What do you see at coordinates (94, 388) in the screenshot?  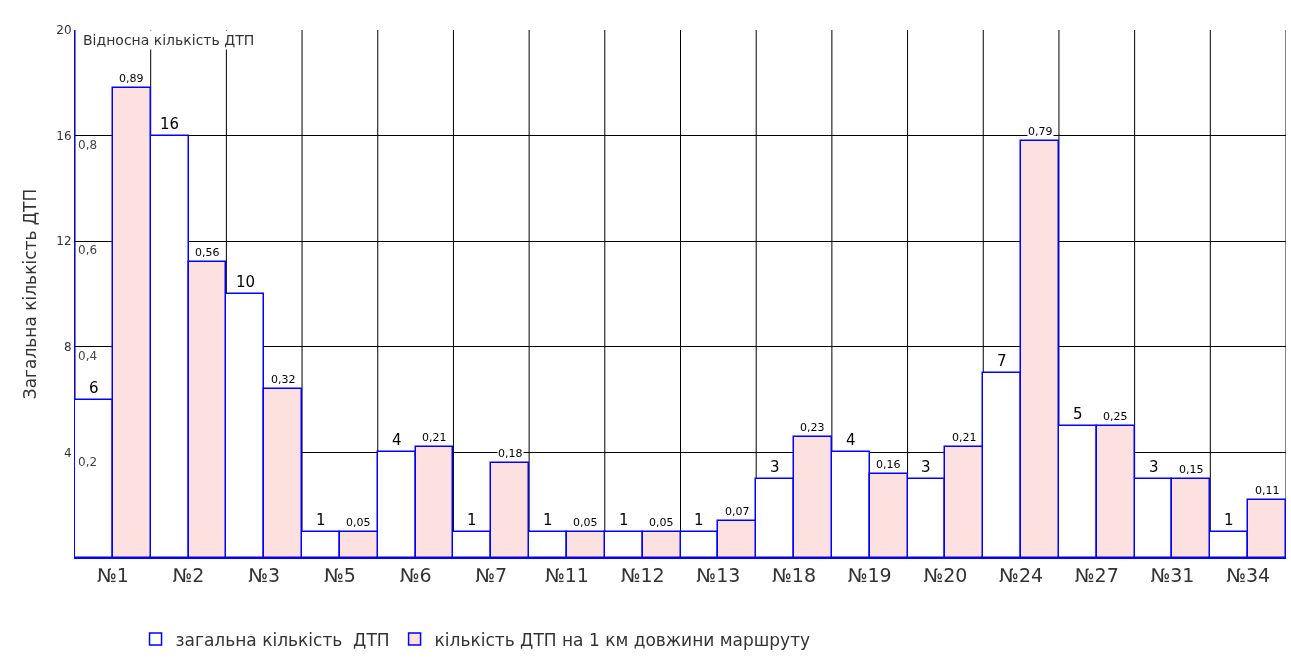 I see `data-label: 6` at bounding box center [94, 388].